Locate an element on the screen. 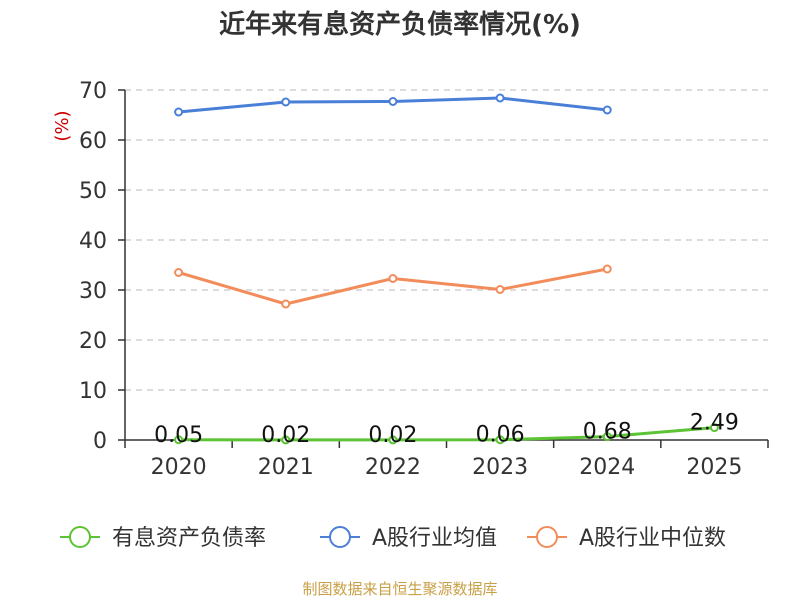 Image resolution: width=800 pixels, height=600 pixels. y-tick-label-40: 40 is located at coordinates (93, 241).